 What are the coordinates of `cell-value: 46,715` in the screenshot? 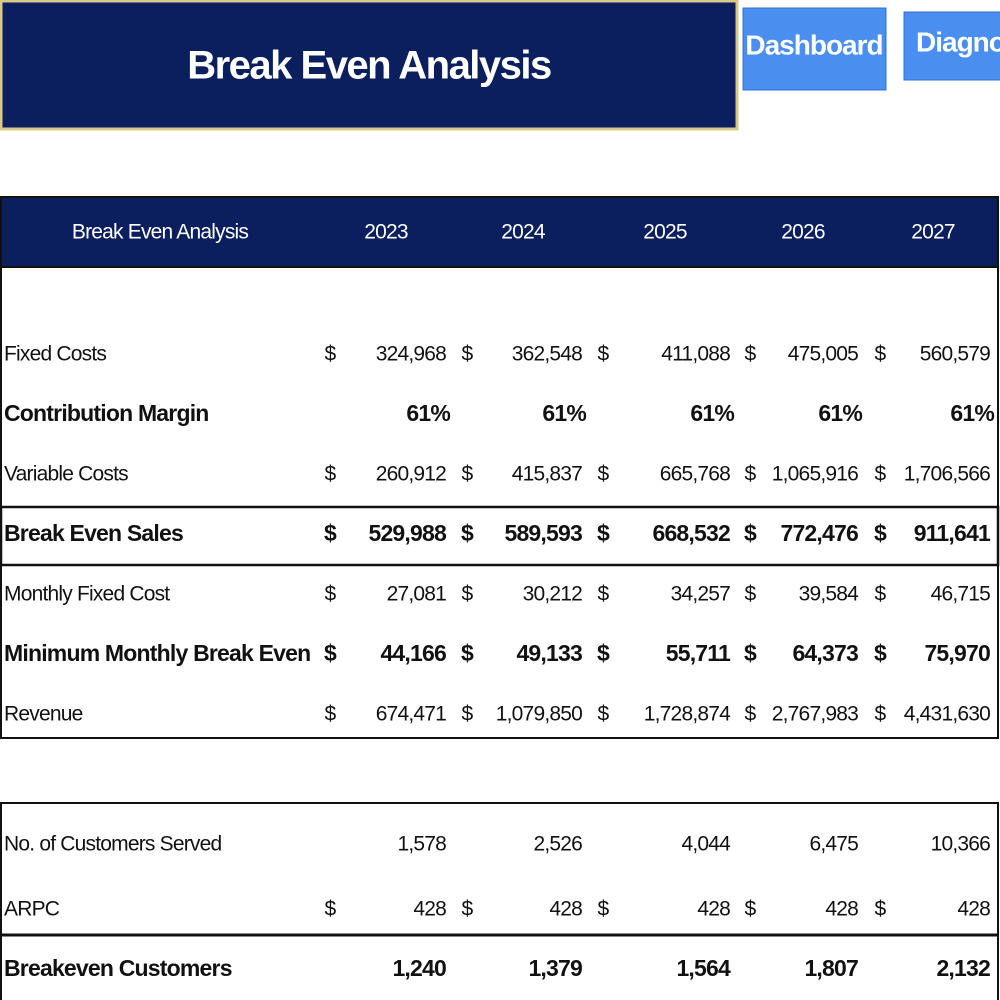 It's located at (961, 594).